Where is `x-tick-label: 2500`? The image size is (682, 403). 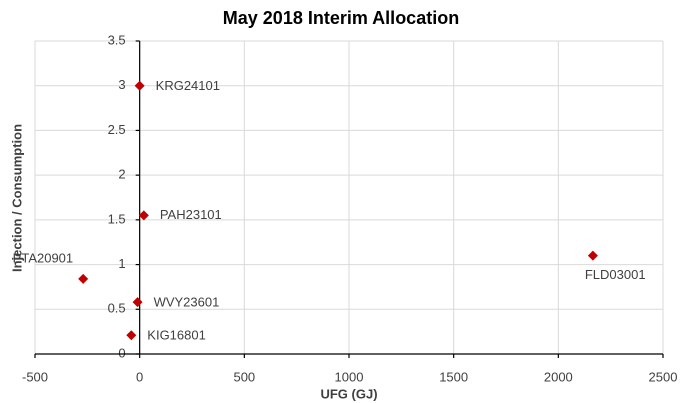
x-tick-label: 2500 is located at coordinates (663, 376).